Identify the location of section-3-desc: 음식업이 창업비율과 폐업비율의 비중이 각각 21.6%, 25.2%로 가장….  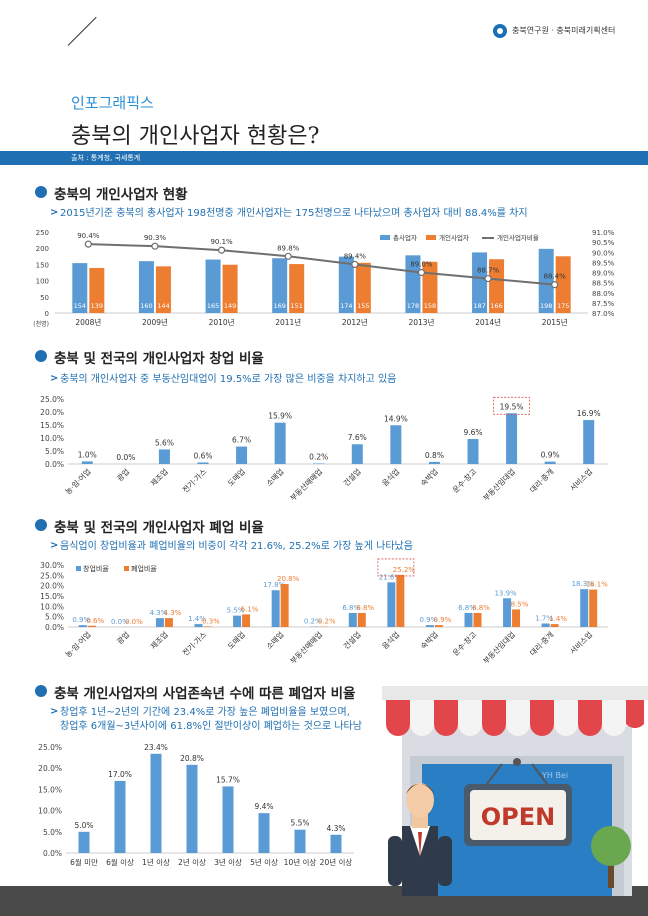
(236, 546).